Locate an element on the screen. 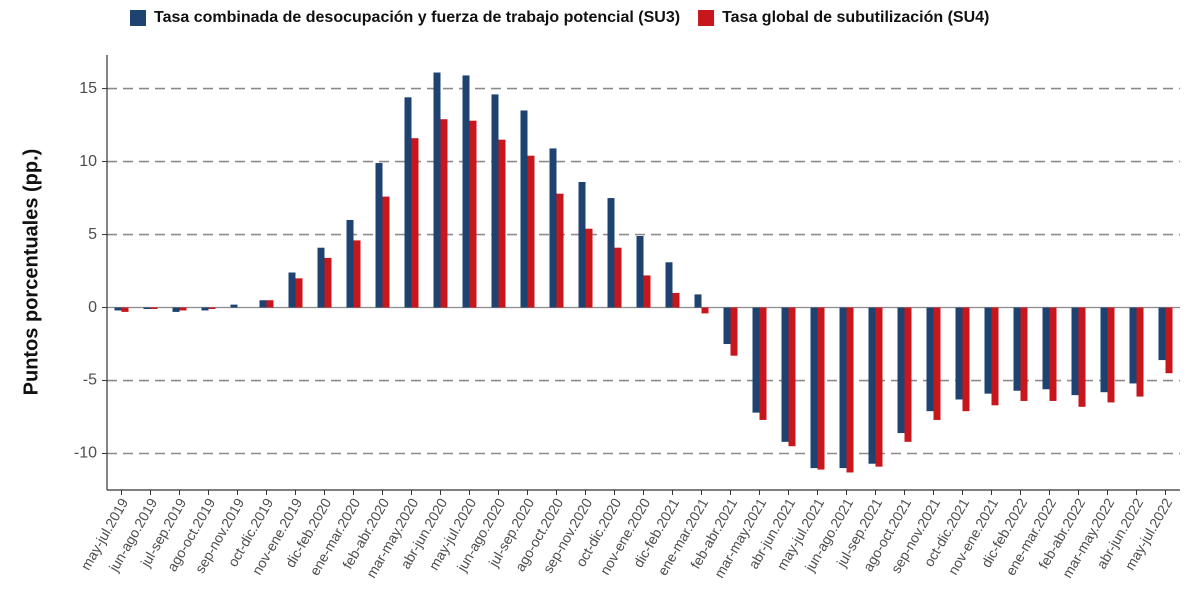  y-tick-label: 5 is located at coordinates (92, 234).